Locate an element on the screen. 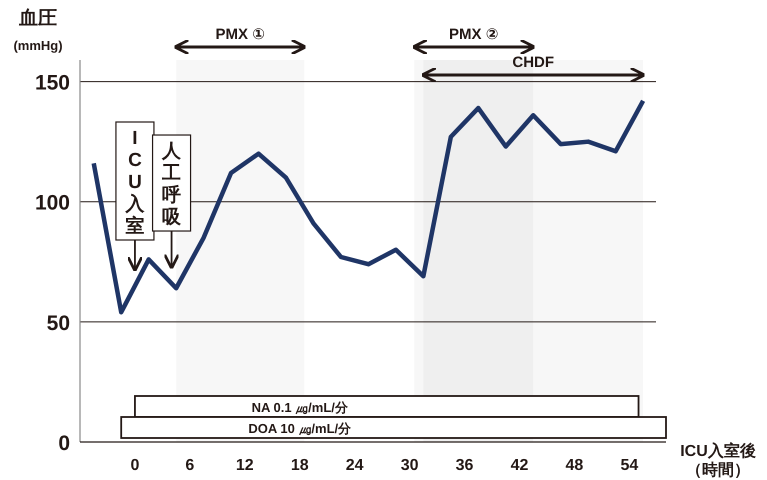 The width and height of the screenshot is (767, 480). x-tick-label: 30 is located at coordinates (409, 465).